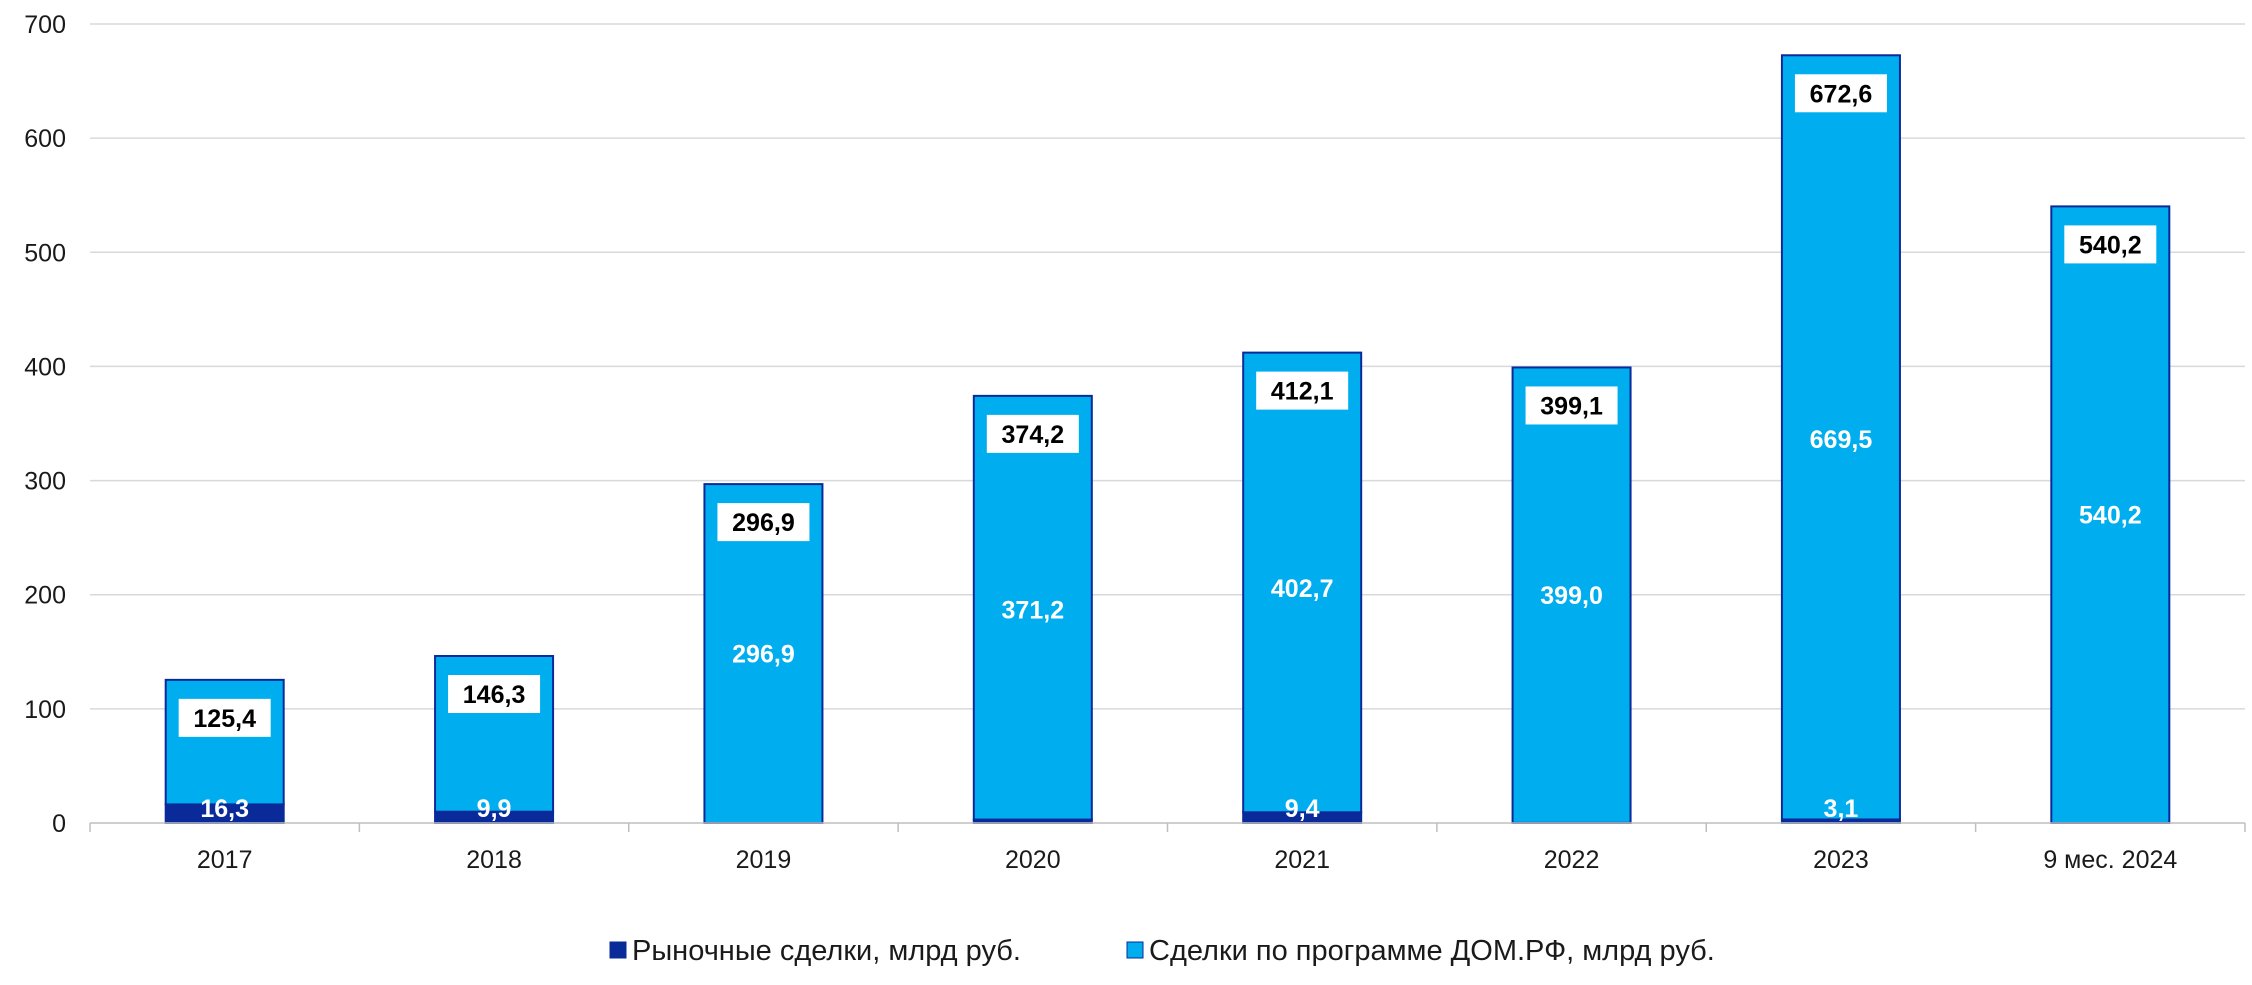  What do you see at coordinates (1432, 951) in the screenshot?
I see `legend-label: Сделки по программе ДОМ.РФ, млрд руб.` at bounding box center [1432, 951].